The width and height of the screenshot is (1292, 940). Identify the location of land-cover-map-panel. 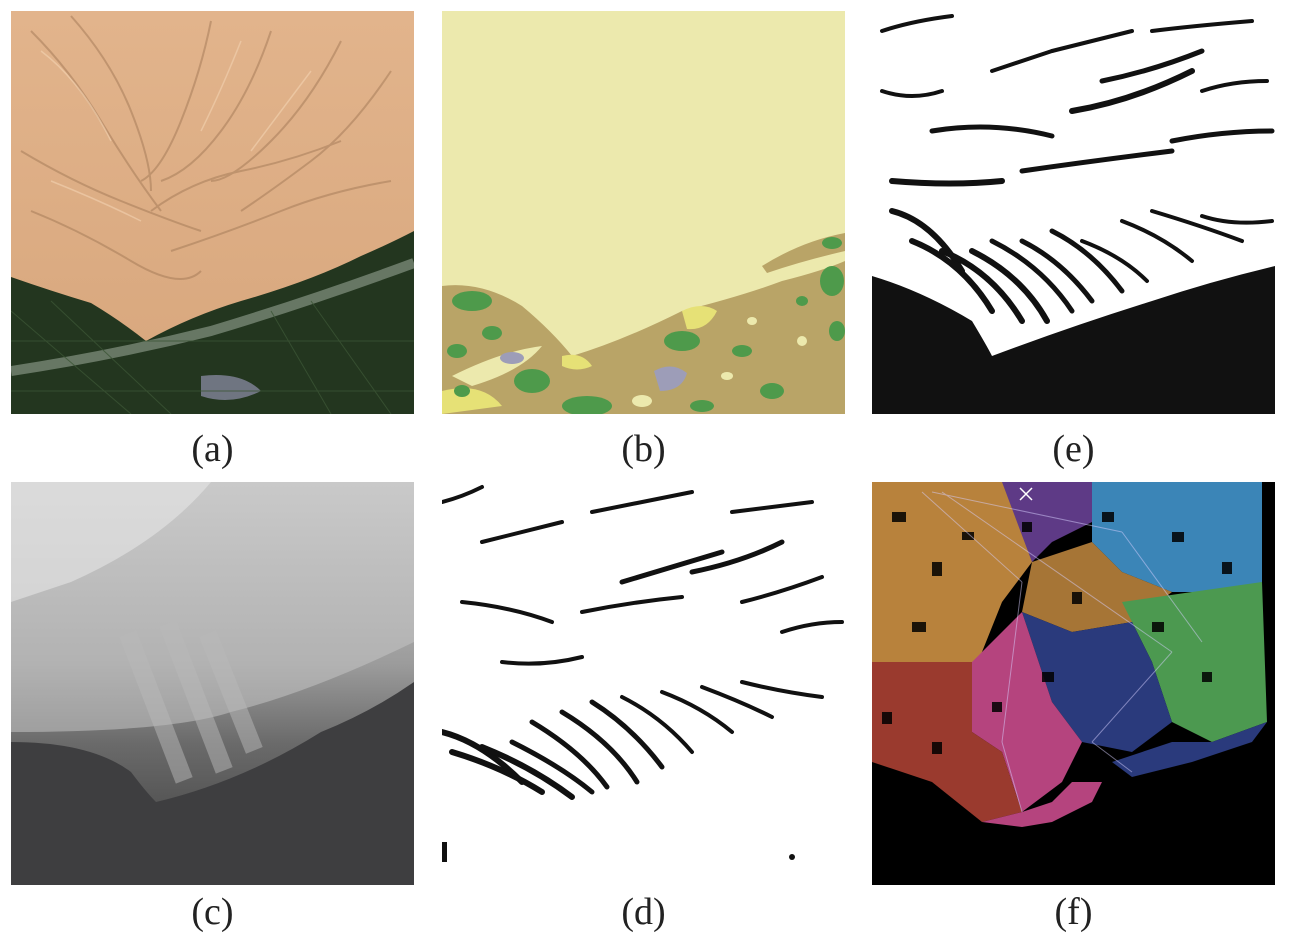
(643, 212).